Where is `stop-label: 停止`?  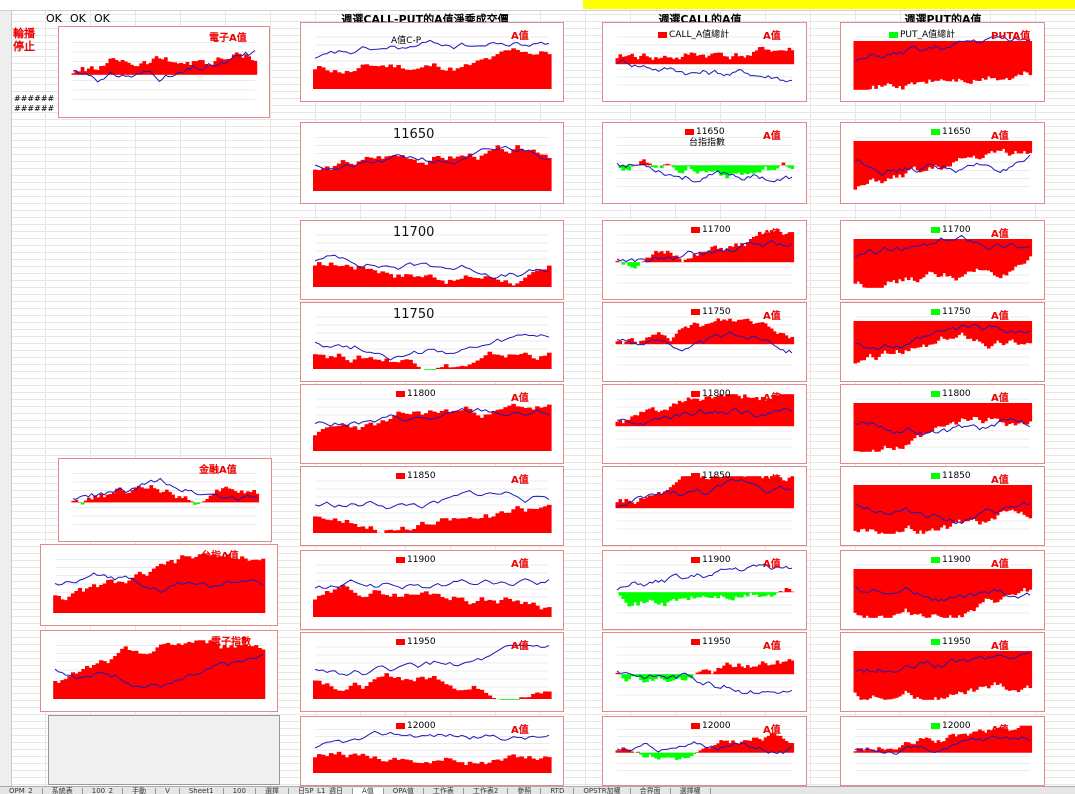
stop-label: 停止 is located at coordinates (24, 46).